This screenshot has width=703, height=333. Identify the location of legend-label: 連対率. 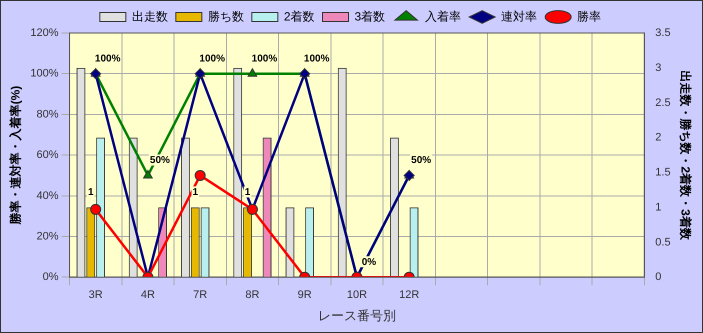
(519, 16).